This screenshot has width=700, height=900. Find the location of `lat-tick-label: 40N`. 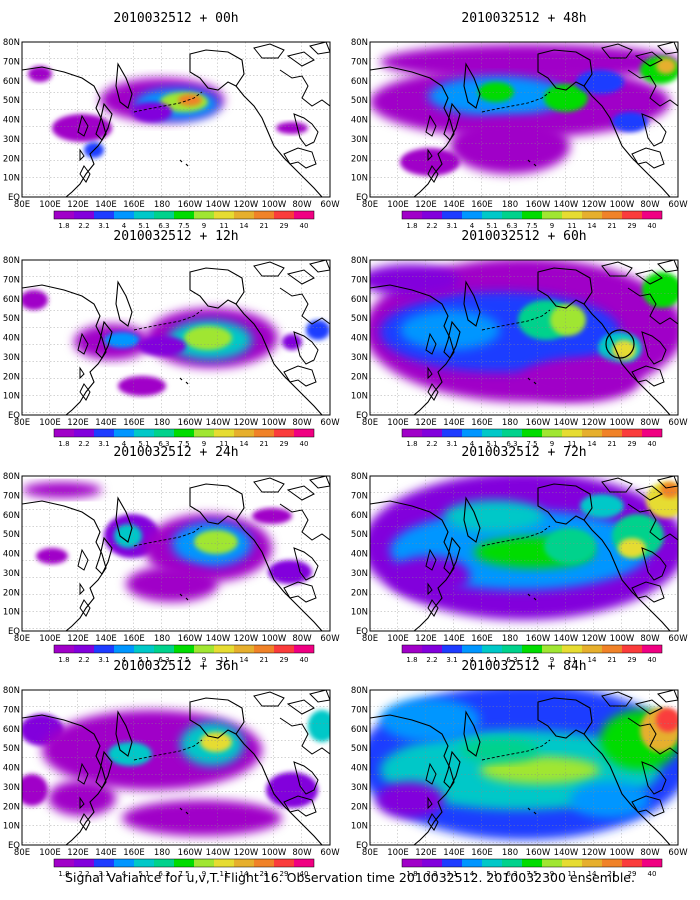

lat-tick-label: 40N is located at coordinates (11, 121).